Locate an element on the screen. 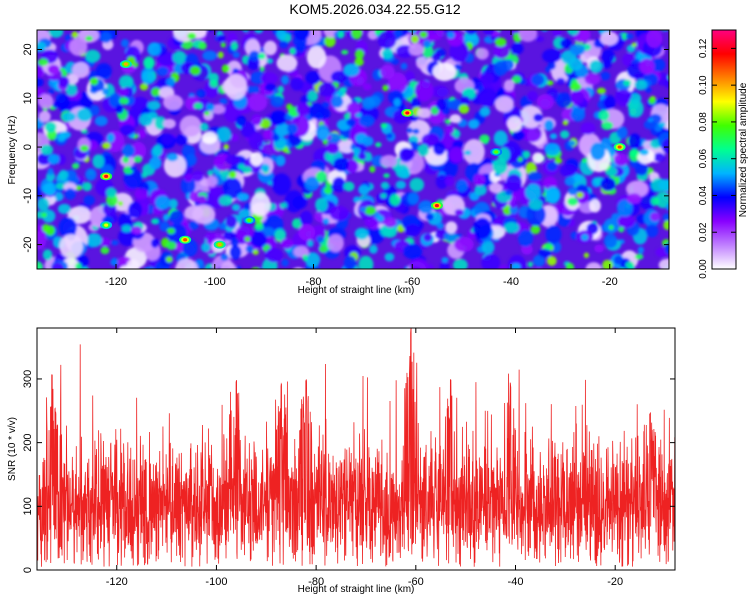 The image size is (750, 600). heatmap-x-tick-label: -100 is located at coordinates (215, 282).